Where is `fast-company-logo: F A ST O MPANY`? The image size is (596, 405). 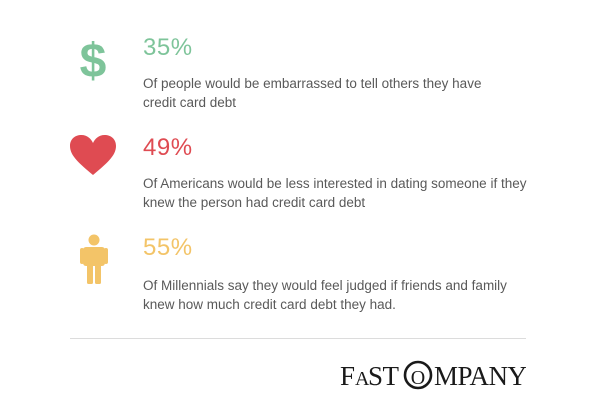
fast-company-logo: F A ST O MPANY is located at coordinates (433, 375).